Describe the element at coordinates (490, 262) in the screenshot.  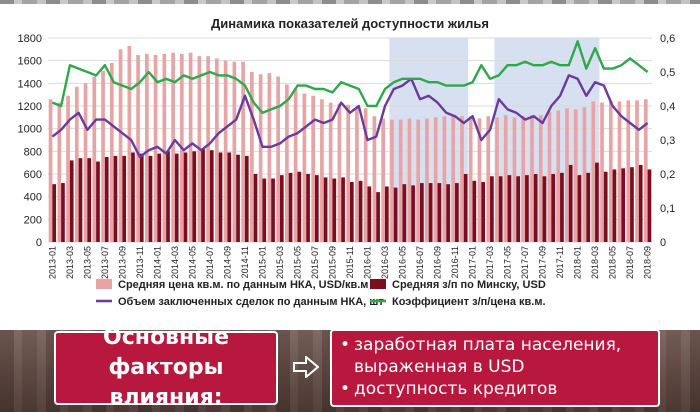
I see `x-tick-label: 2017-03` at that location.